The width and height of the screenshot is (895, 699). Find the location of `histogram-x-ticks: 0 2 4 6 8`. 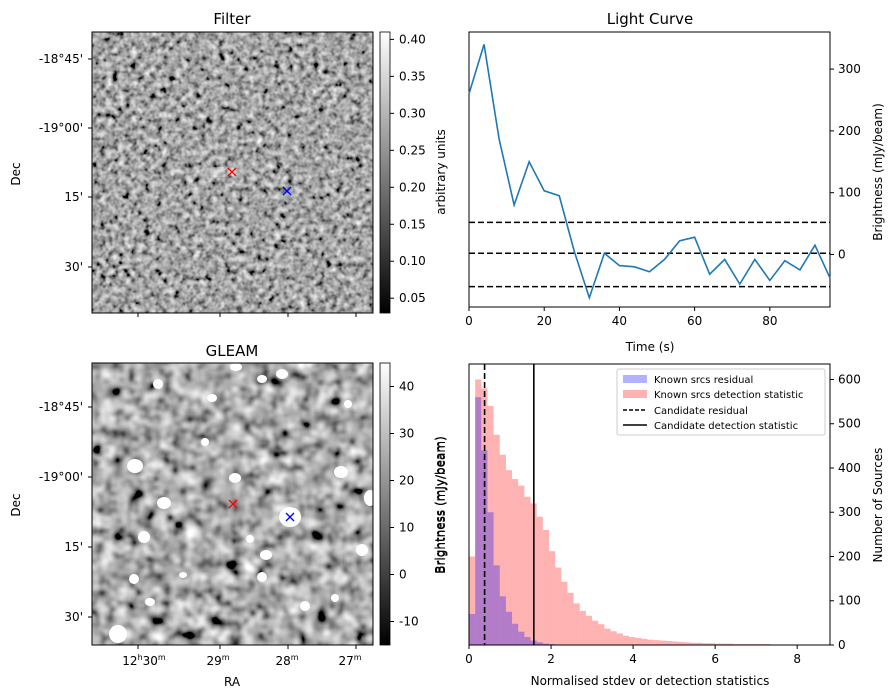

histogram-x-ticks: 0 2 4 6 8 is located at coordinates (633, 655).